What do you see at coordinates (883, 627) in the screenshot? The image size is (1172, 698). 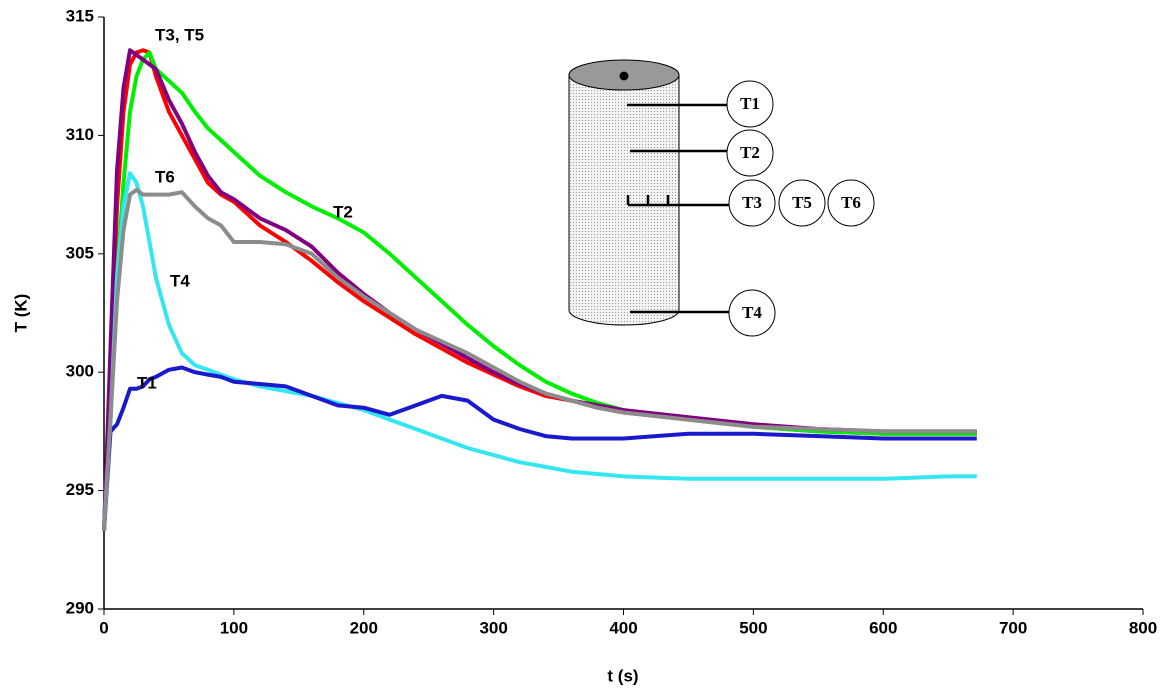 I see `x-tick-label: 600` at bounding box center [883, 627].